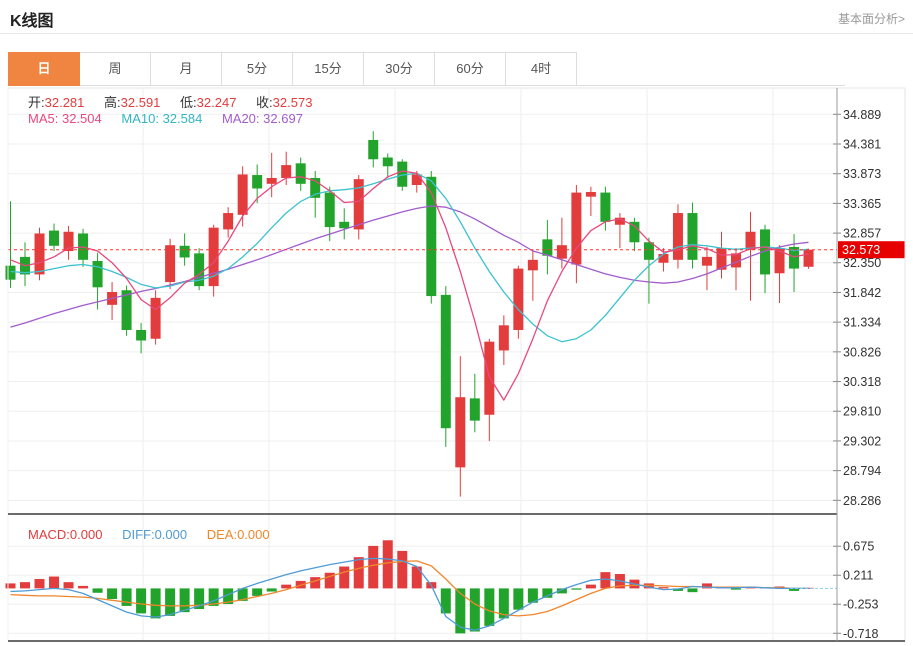 The width and height of the screenshot is (913, 646). What do you see at coordinates (138, 534) in the screenshot?
I see `diff-label: DIFF:` at bounding box center [138, 534].